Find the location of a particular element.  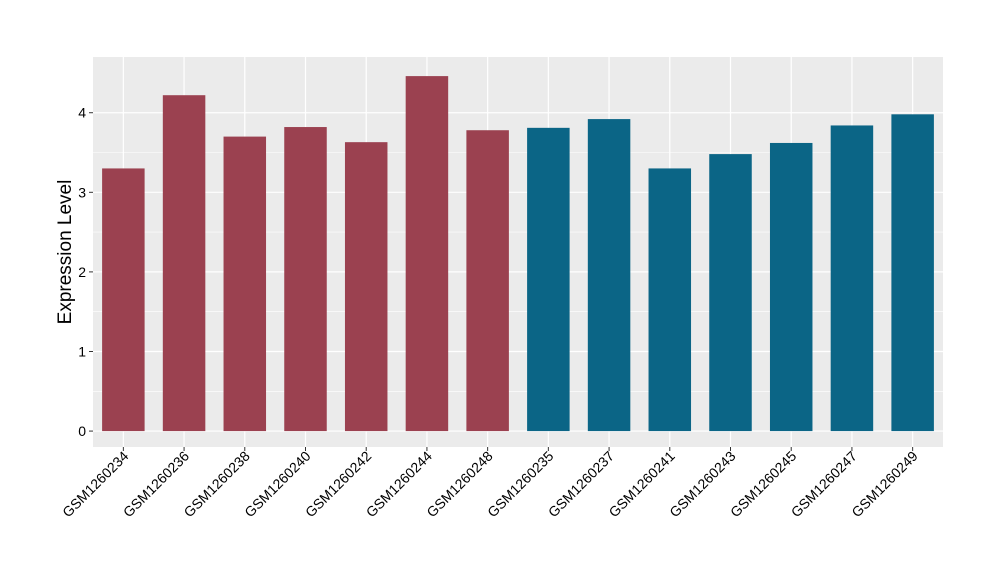

y-tick-label: 1 is located at coordinates (82, 351).